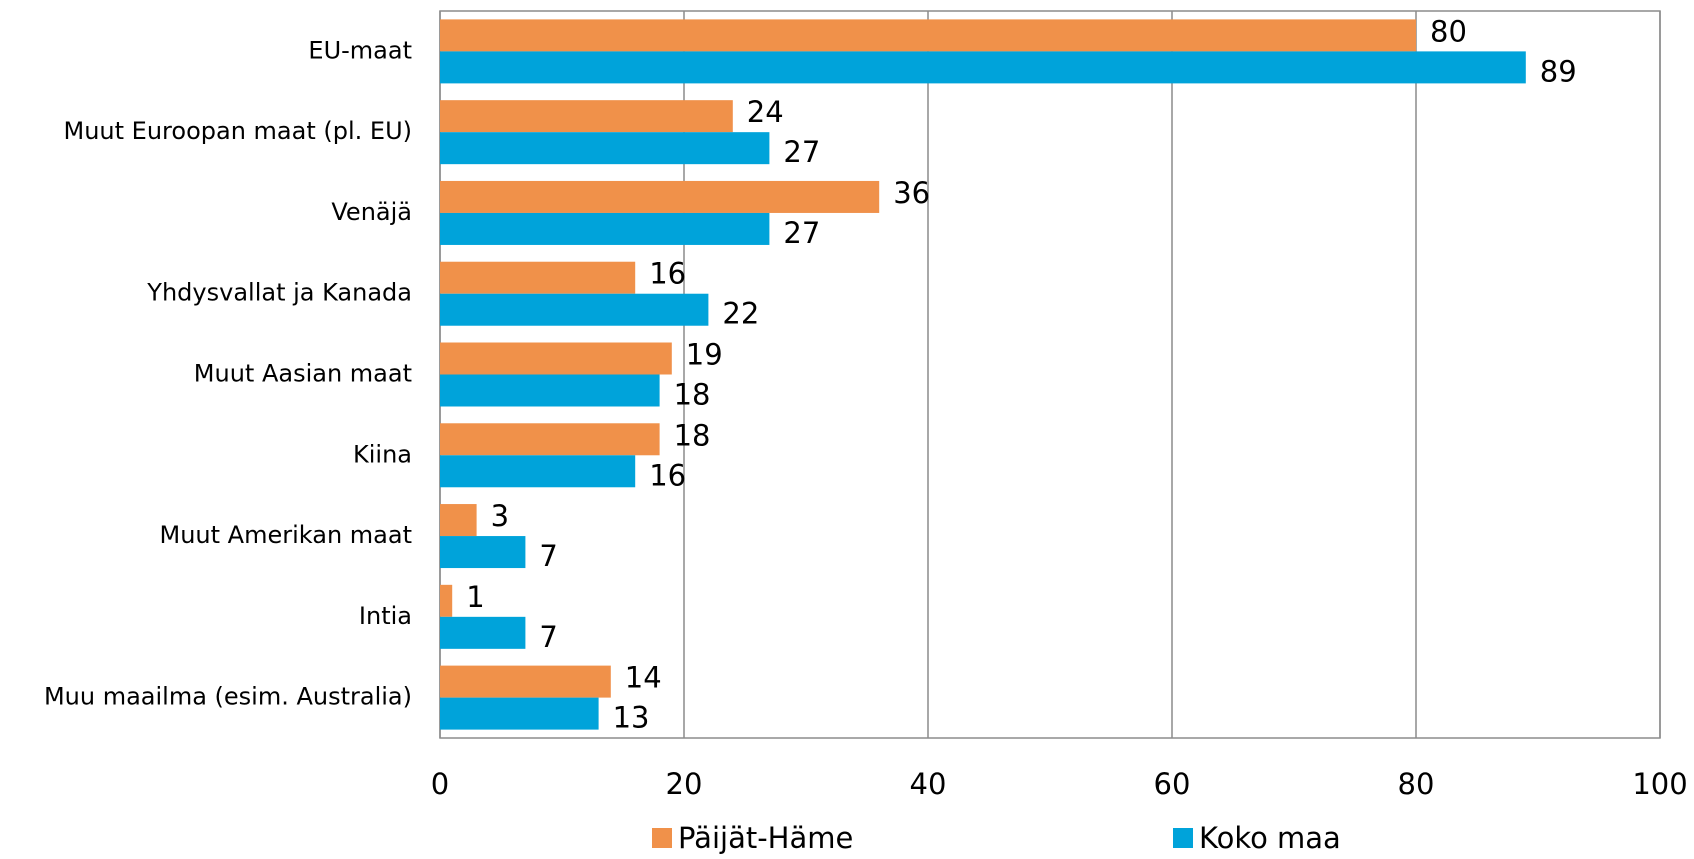 Image resolution: width=1694 pixels, height=859 pixels. Describe the element at coordinates (238, 131) in the screenshot. I see `y-tick-label: Muut Euroopan maat (pl. EU)` at that location.